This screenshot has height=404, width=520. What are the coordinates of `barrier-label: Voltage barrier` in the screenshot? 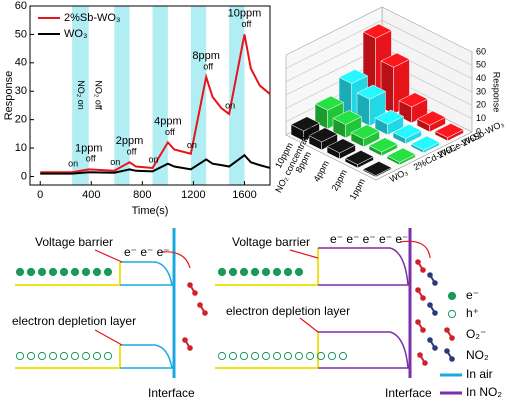 It's located at (74, 242).